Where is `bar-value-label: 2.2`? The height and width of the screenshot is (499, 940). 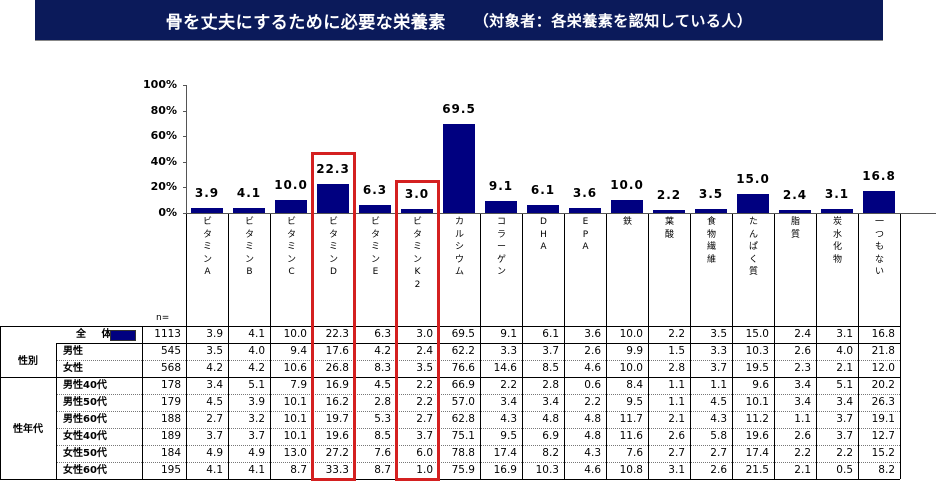
bar-value-label: 2.2 is located at coordinates (669, 195).